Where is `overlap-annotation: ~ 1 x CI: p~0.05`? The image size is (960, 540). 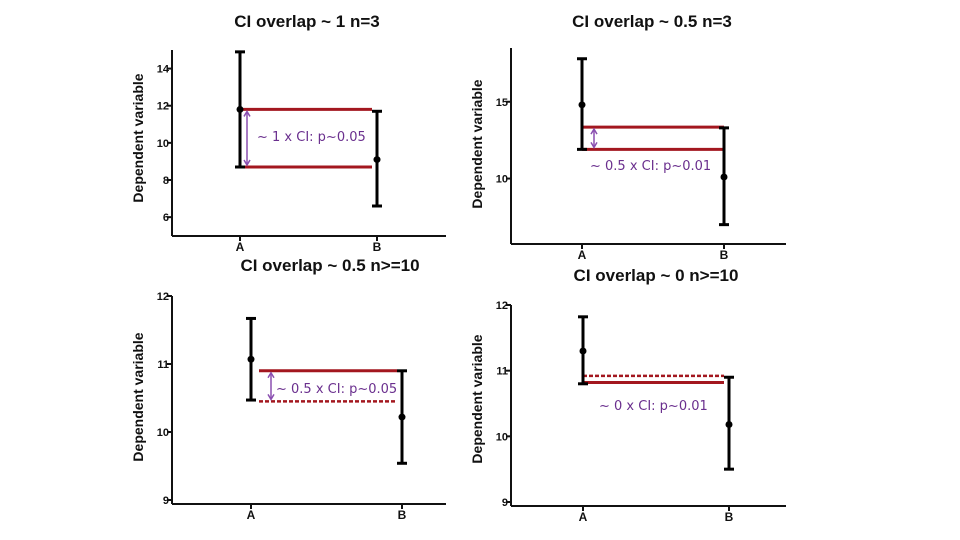
overlap-annotation: ~ 1 x CI: p~0.05 is located at coordinates (311, 137).